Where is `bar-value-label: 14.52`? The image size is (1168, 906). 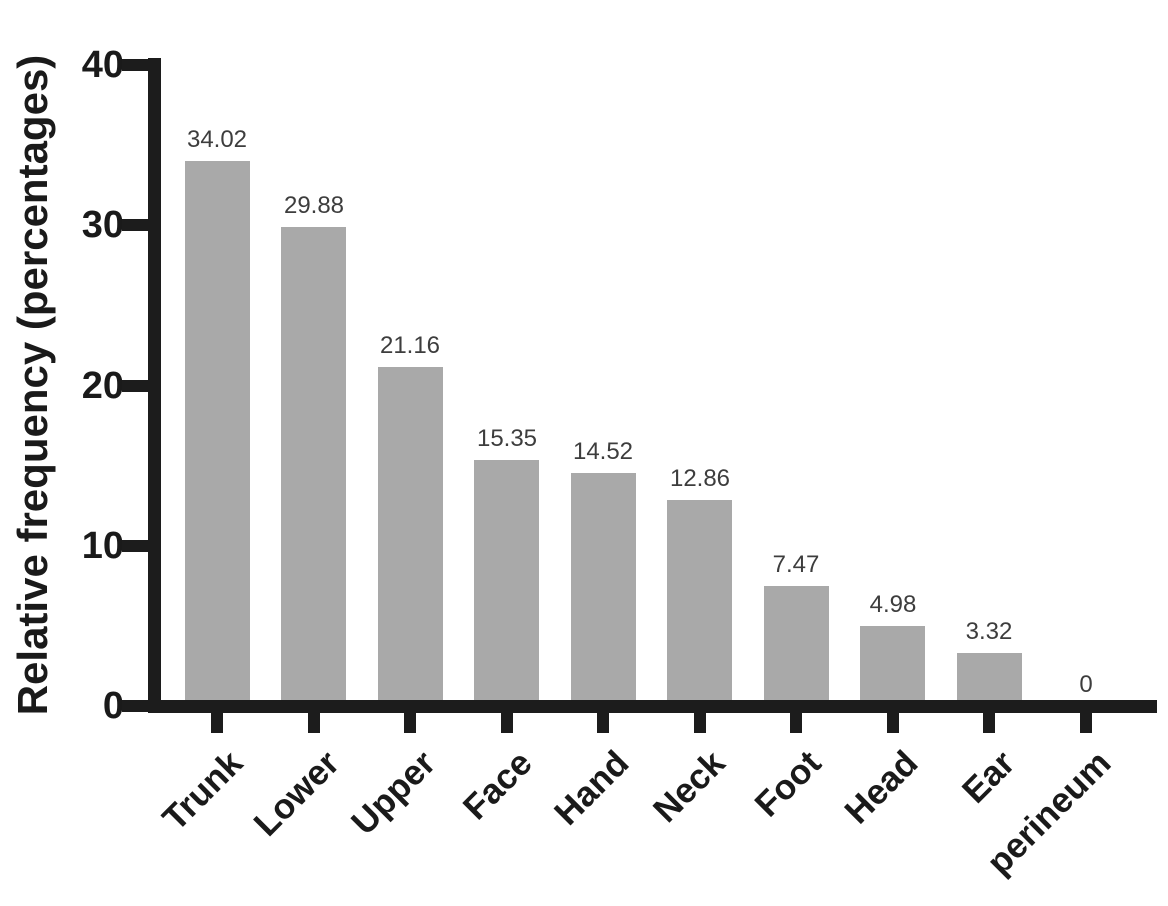 bar-value-label: 14.52 is located at coordinates (603, 451).